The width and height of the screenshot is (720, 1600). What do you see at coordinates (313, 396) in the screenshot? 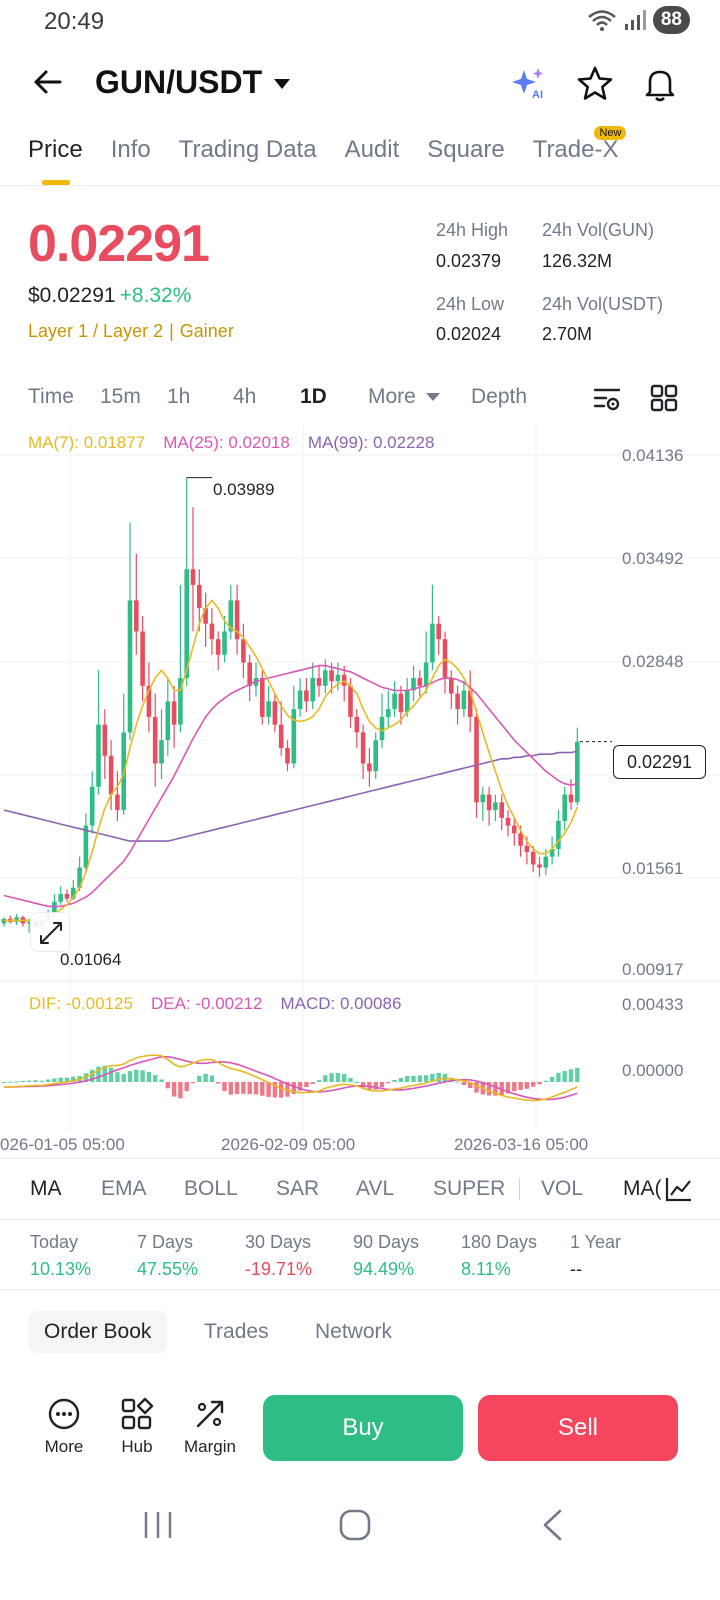
I see `timeframe-1d: 1D` at bounding box center [313, 396].